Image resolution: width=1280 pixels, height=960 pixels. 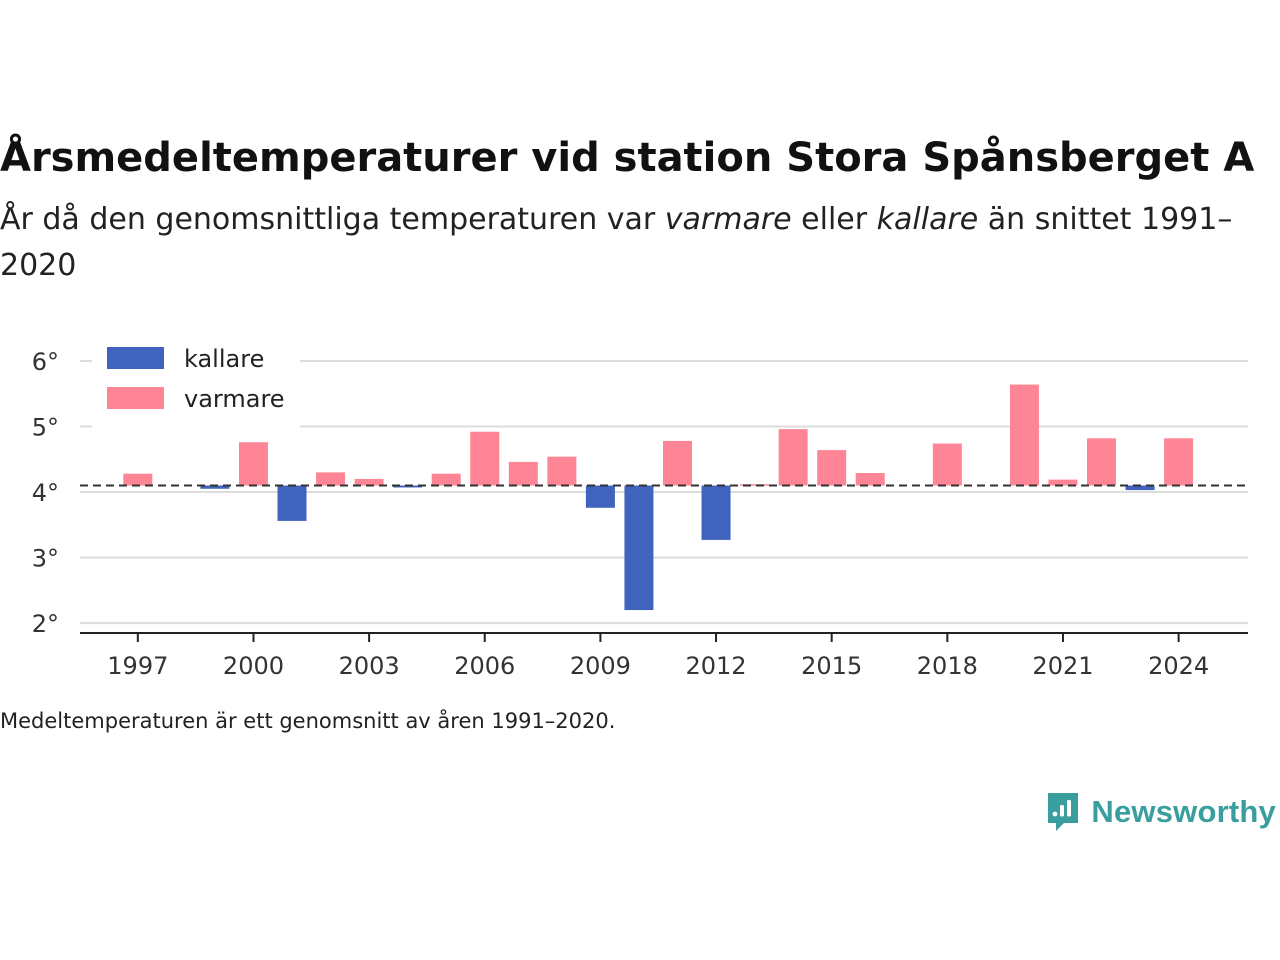 What do you see at coordinates (292, 503) in the screenshot?
I see `bar-2001` at bounding box center [292, 503].